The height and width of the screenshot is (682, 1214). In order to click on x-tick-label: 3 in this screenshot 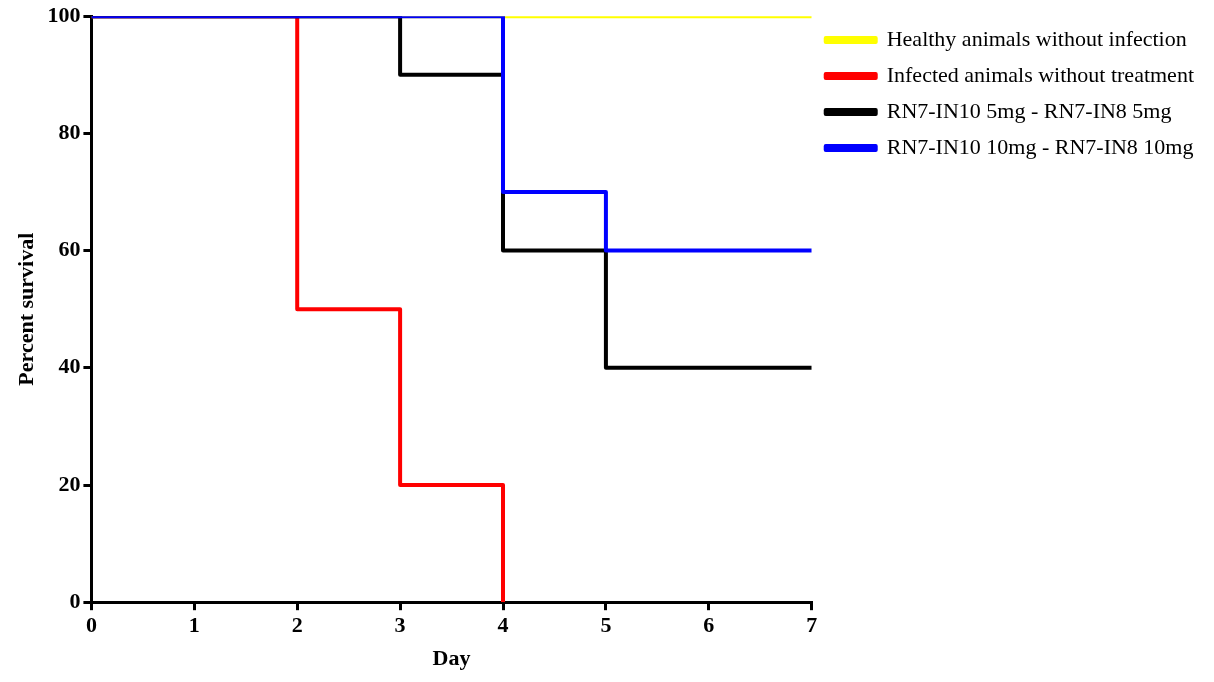, I will do `click(400, 625)`.